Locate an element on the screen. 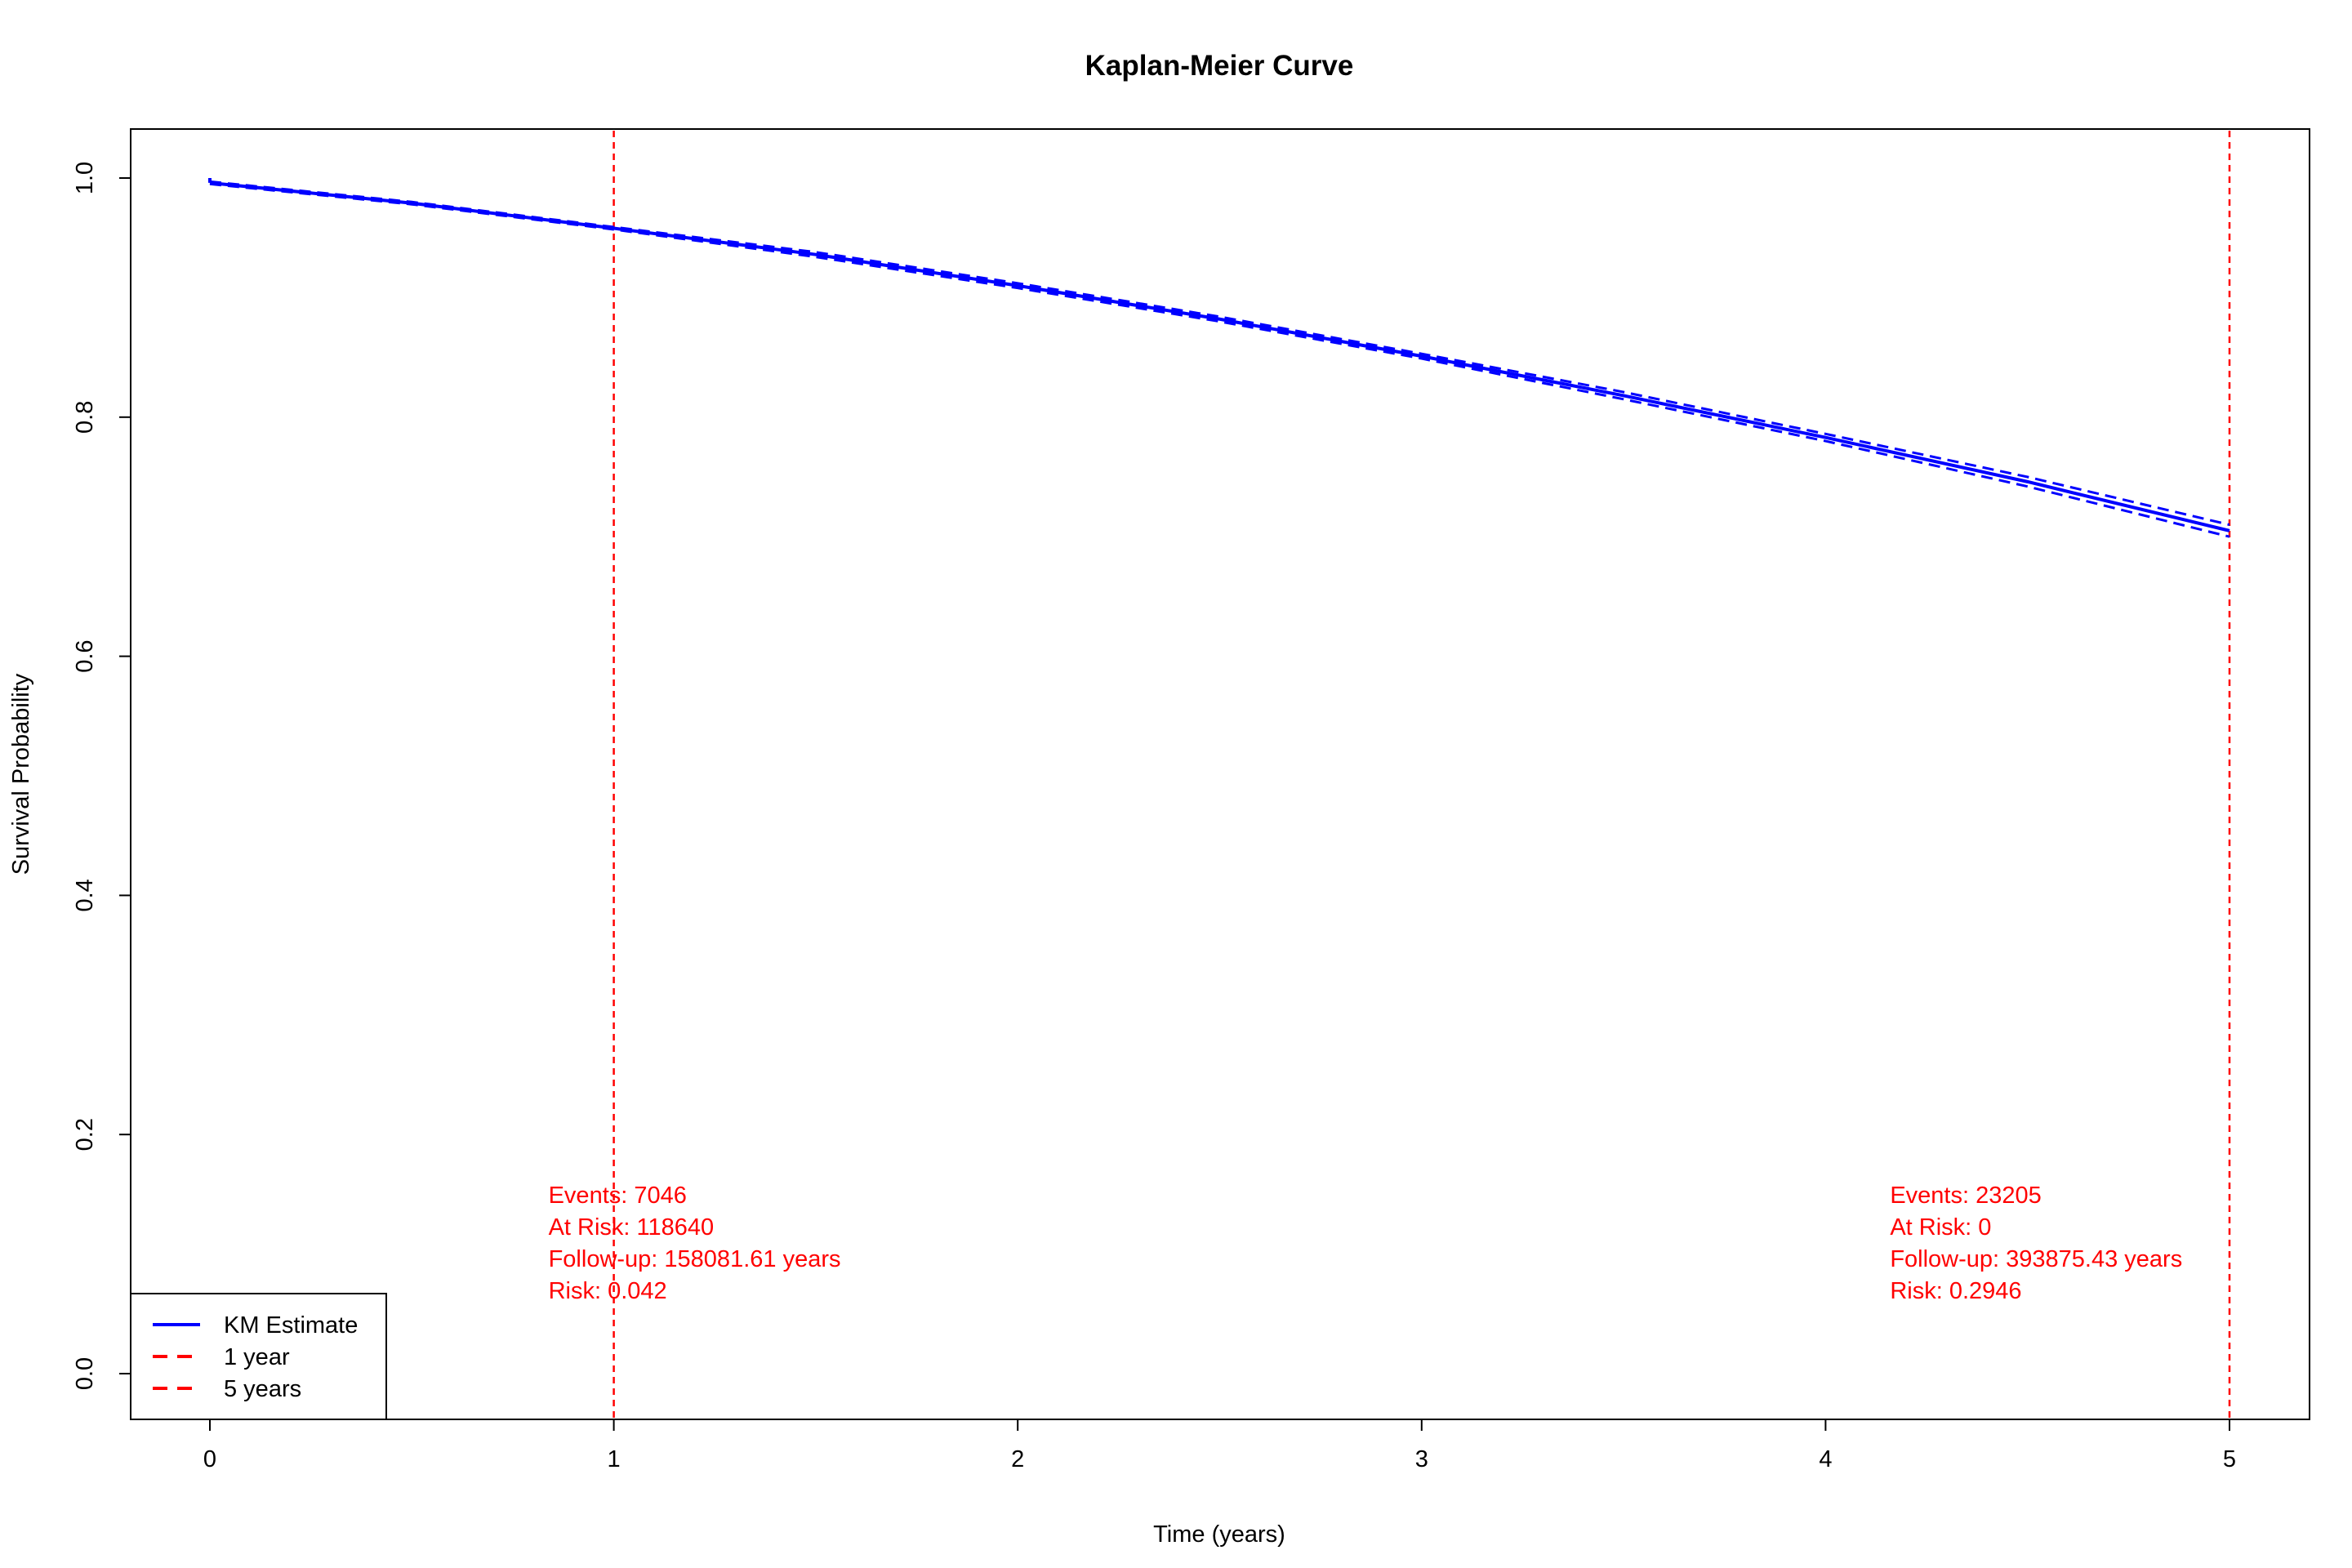 The width and height of the screenshot is (2352, 1568). legend-box is located at coordinates (258, 1356).